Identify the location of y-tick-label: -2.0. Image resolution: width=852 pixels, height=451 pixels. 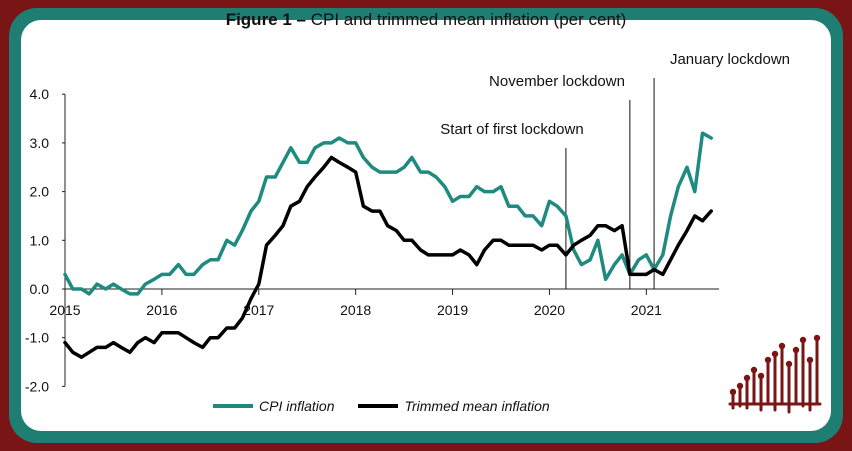
(37, 386).